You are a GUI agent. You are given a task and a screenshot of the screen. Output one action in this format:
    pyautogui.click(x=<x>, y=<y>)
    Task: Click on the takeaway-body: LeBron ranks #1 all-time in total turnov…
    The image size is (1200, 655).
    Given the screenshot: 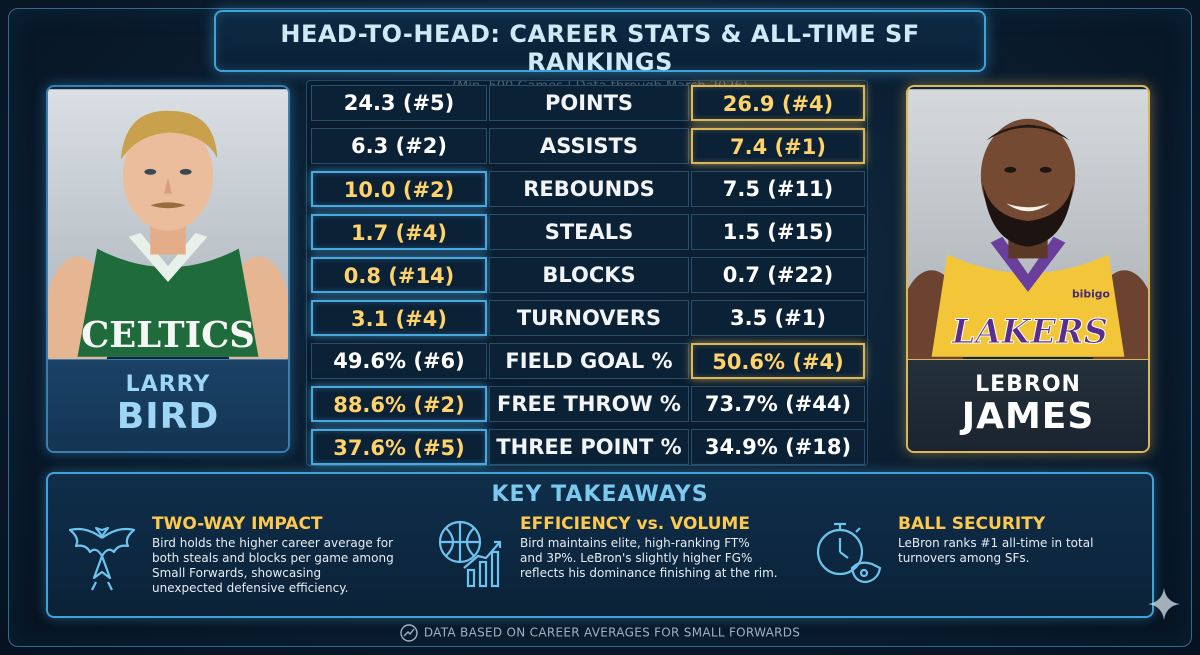 What is the action you would take?
    pyautogui.click(x=995, y=551)
    